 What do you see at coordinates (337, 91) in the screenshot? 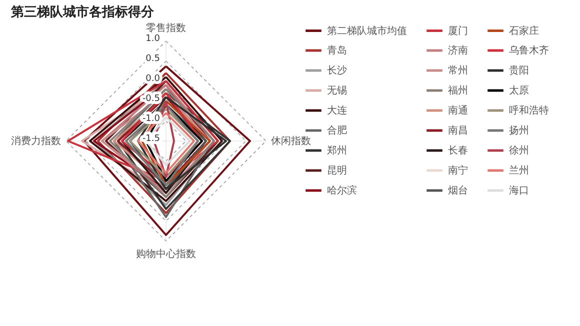
I see `legend-label: 无锡` at bounding box center [337, 91].